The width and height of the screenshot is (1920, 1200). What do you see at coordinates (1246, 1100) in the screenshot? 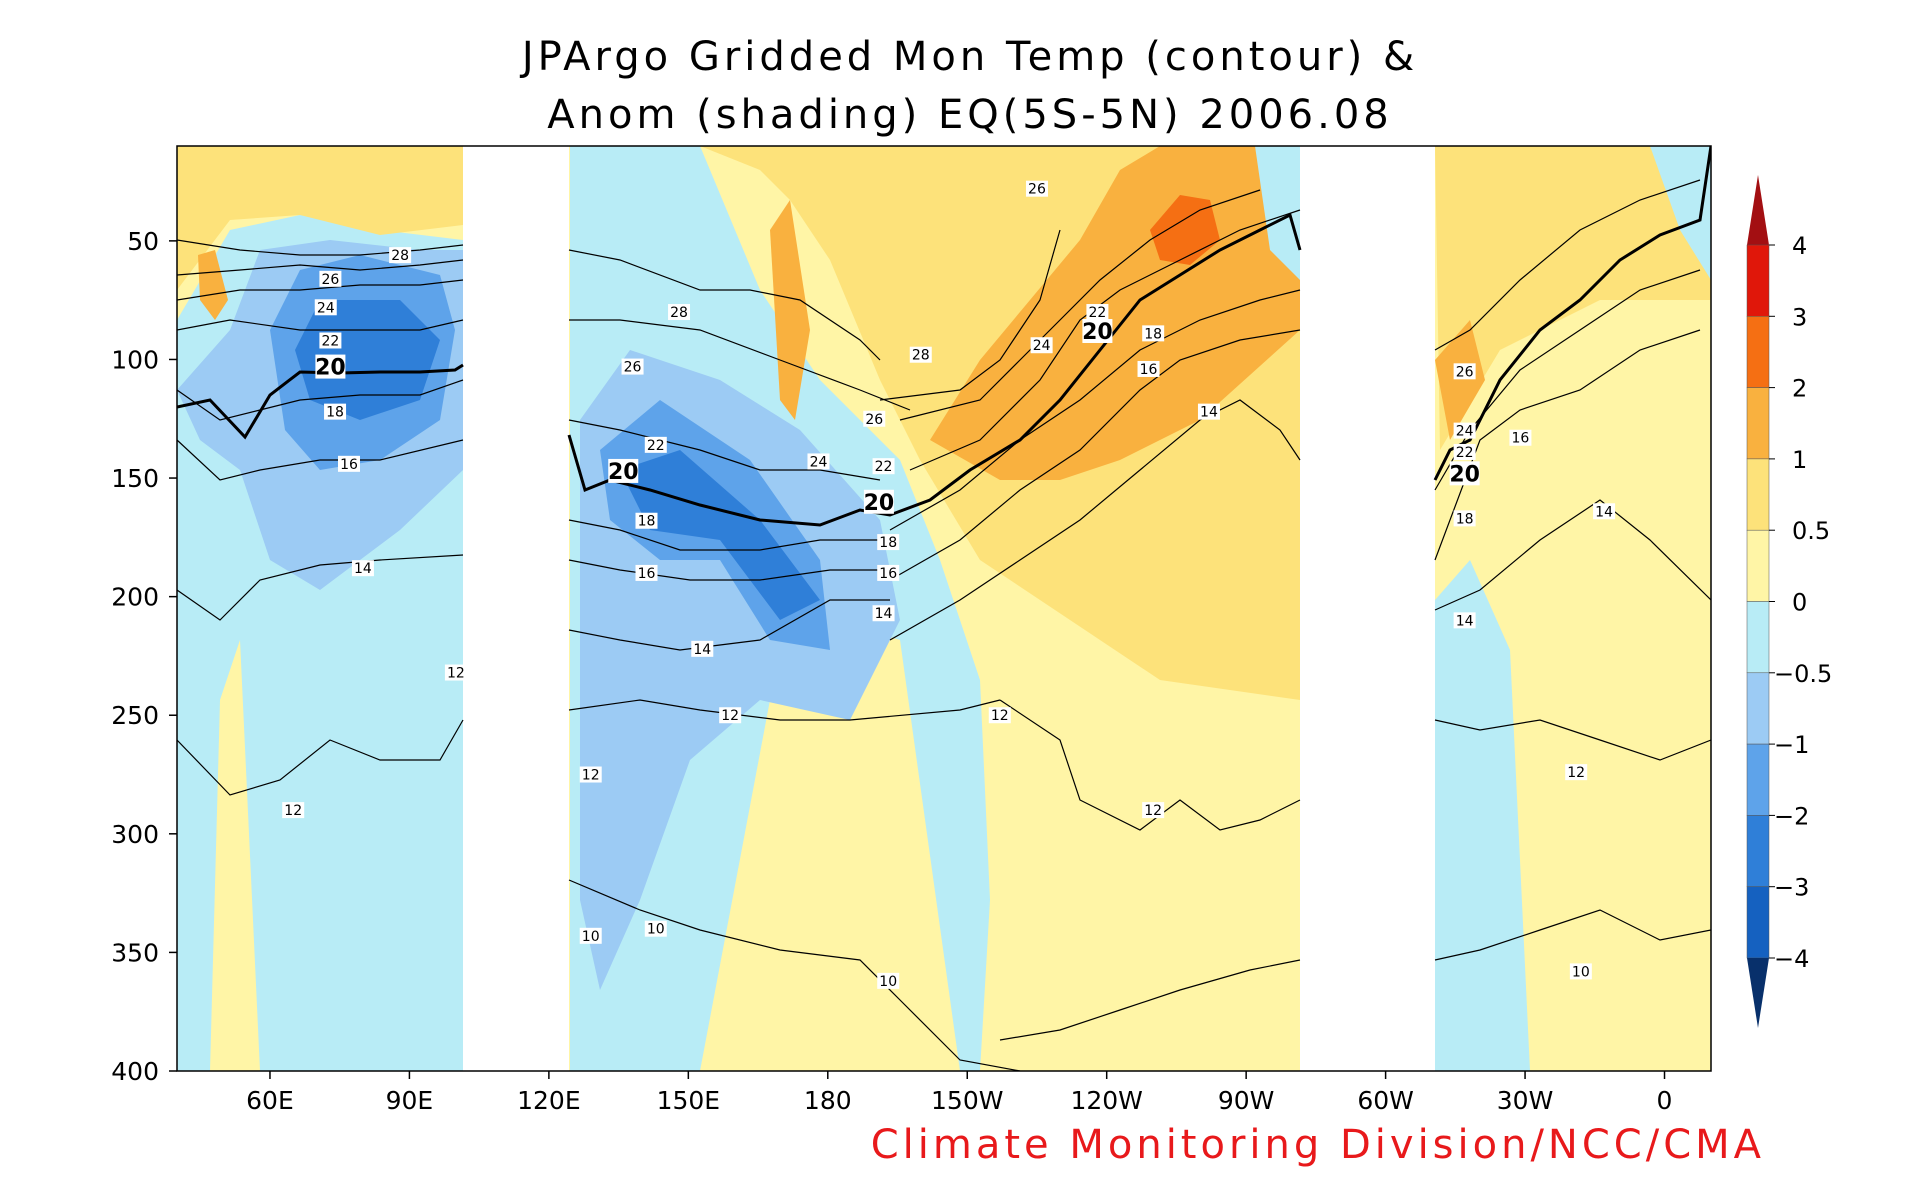
I see `x-tick-label: 90W` at bounding box center [1246, 1100].